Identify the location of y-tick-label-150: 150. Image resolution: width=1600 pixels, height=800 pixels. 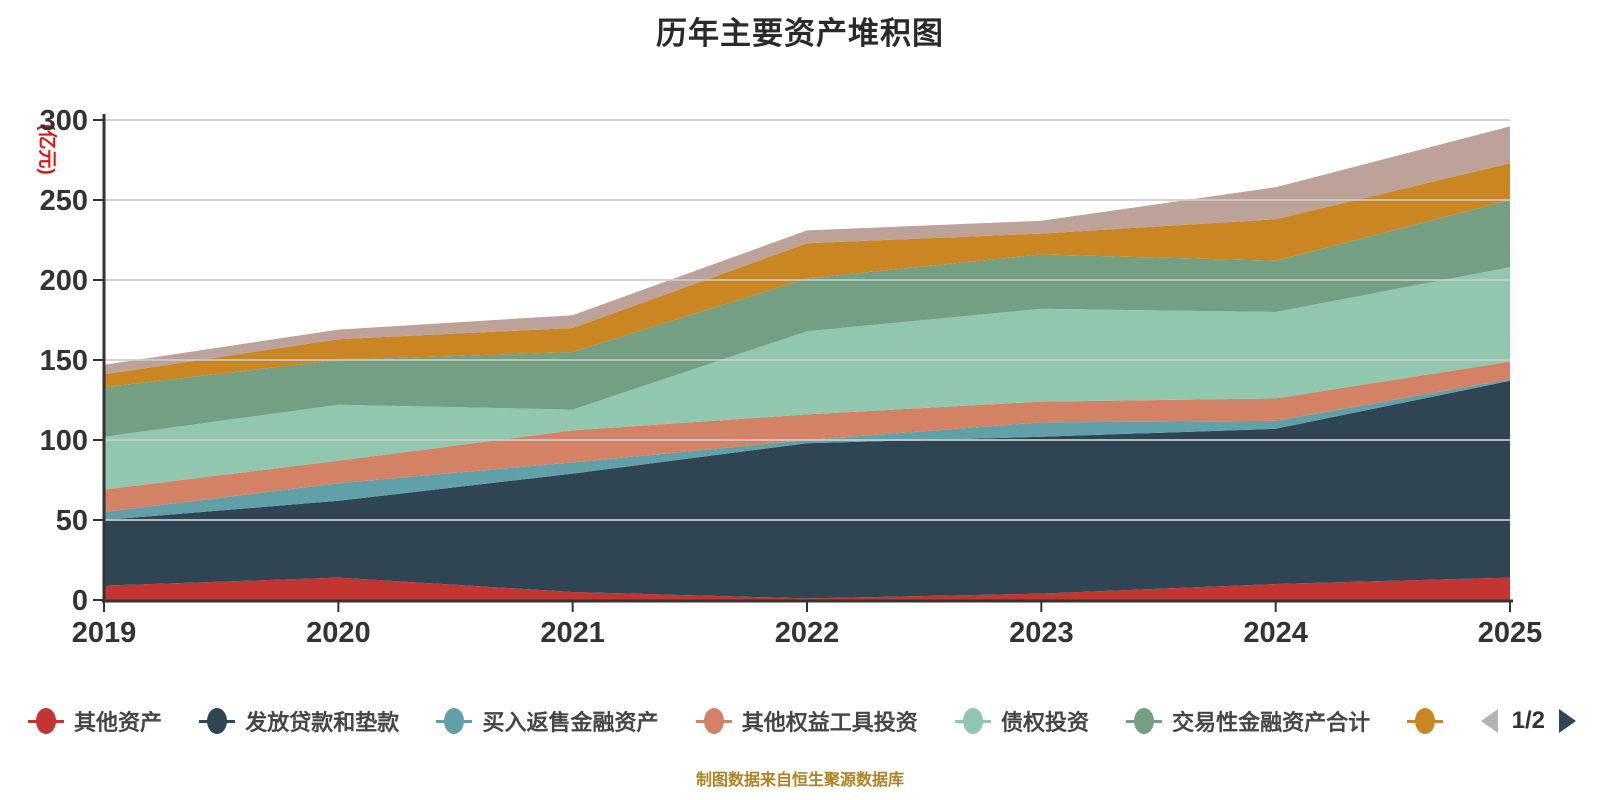
(64, 361).